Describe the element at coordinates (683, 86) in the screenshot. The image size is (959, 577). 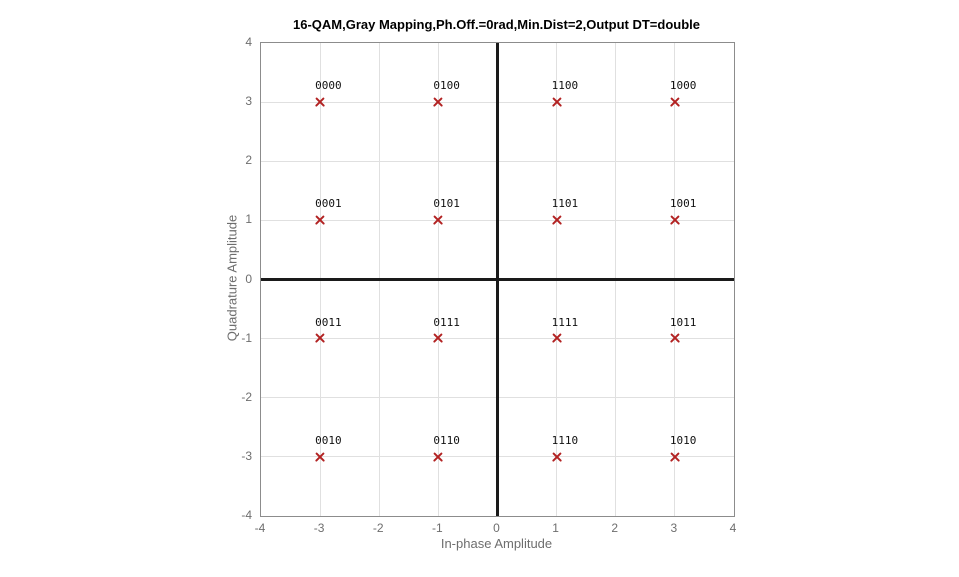
I see `point-bit-label: 1000` at that location.